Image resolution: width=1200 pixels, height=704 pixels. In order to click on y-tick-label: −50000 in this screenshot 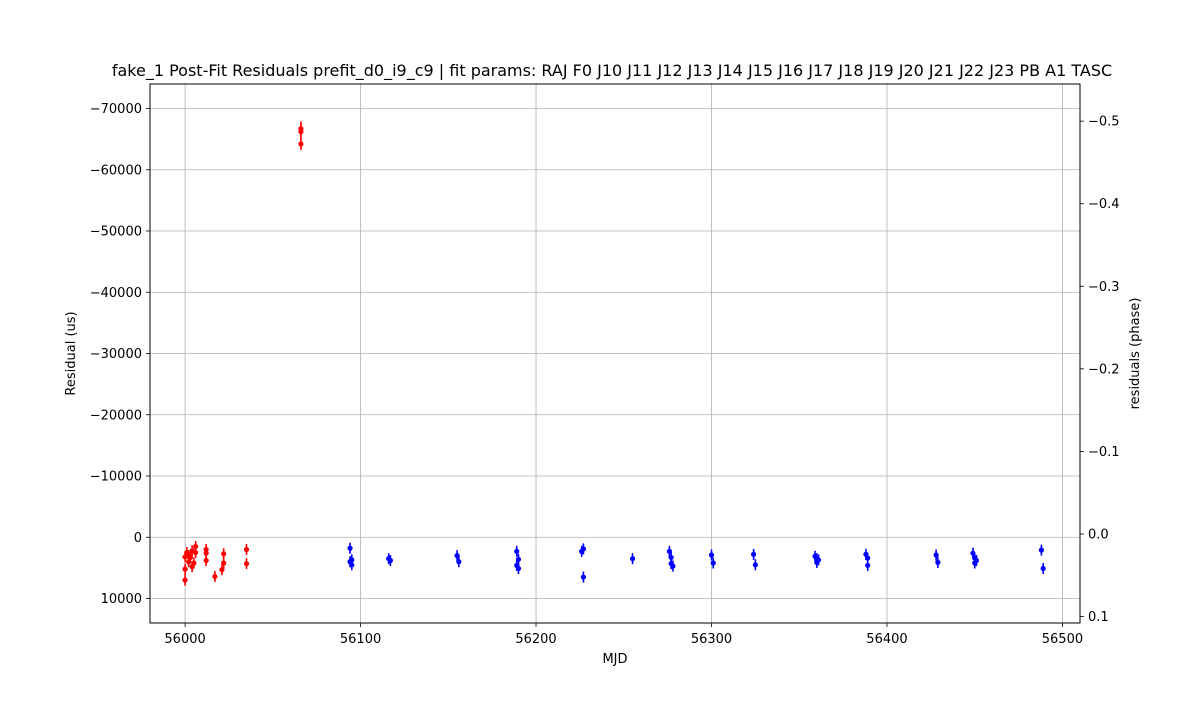, I will do `click(116, 232)`.